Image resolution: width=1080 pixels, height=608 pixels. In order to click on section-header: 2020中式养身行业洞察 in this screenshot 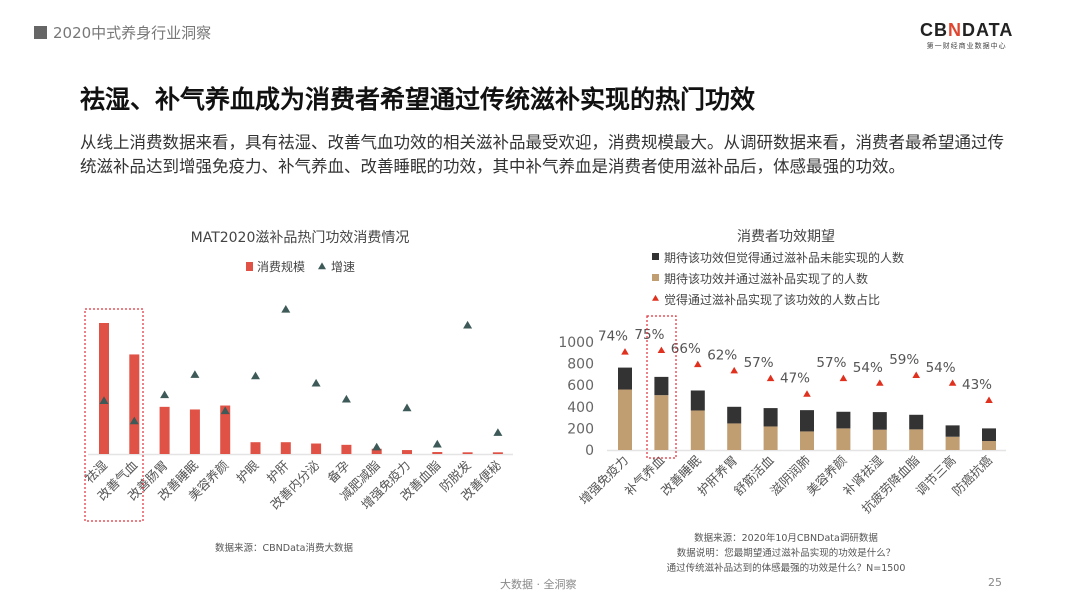, I will do `click(122, 32)`.